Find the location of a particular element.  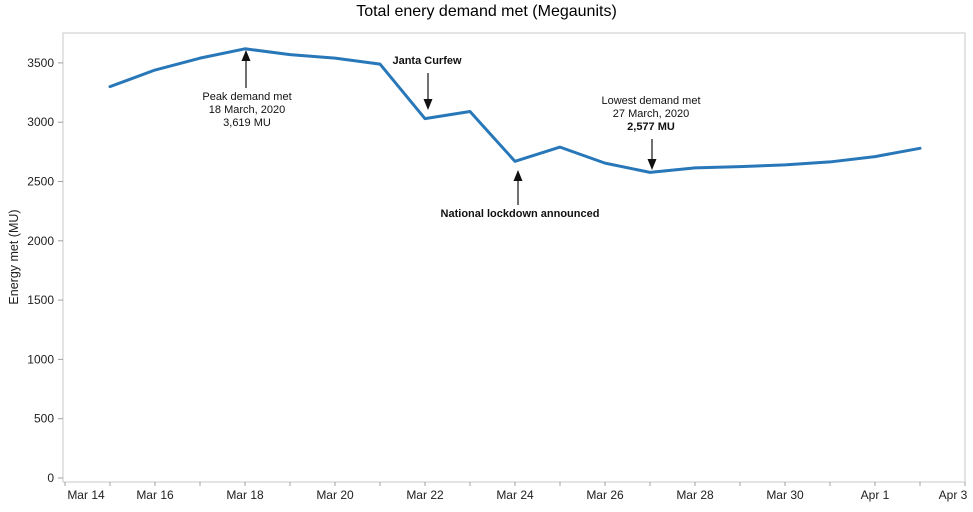

x-tick-label: Mar 20 is located at coordinates (335, 495).